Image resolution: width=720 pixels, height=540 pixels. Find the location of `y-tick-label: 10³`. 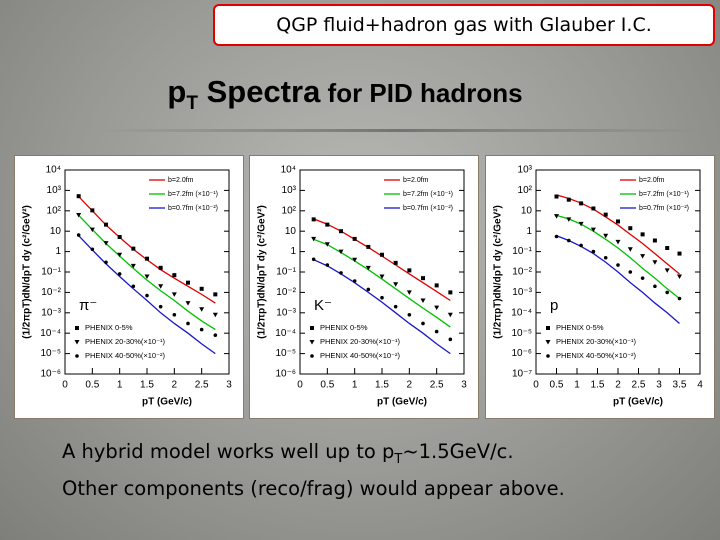

y-tick-label: 10³ is located at coordinates (54, 190).